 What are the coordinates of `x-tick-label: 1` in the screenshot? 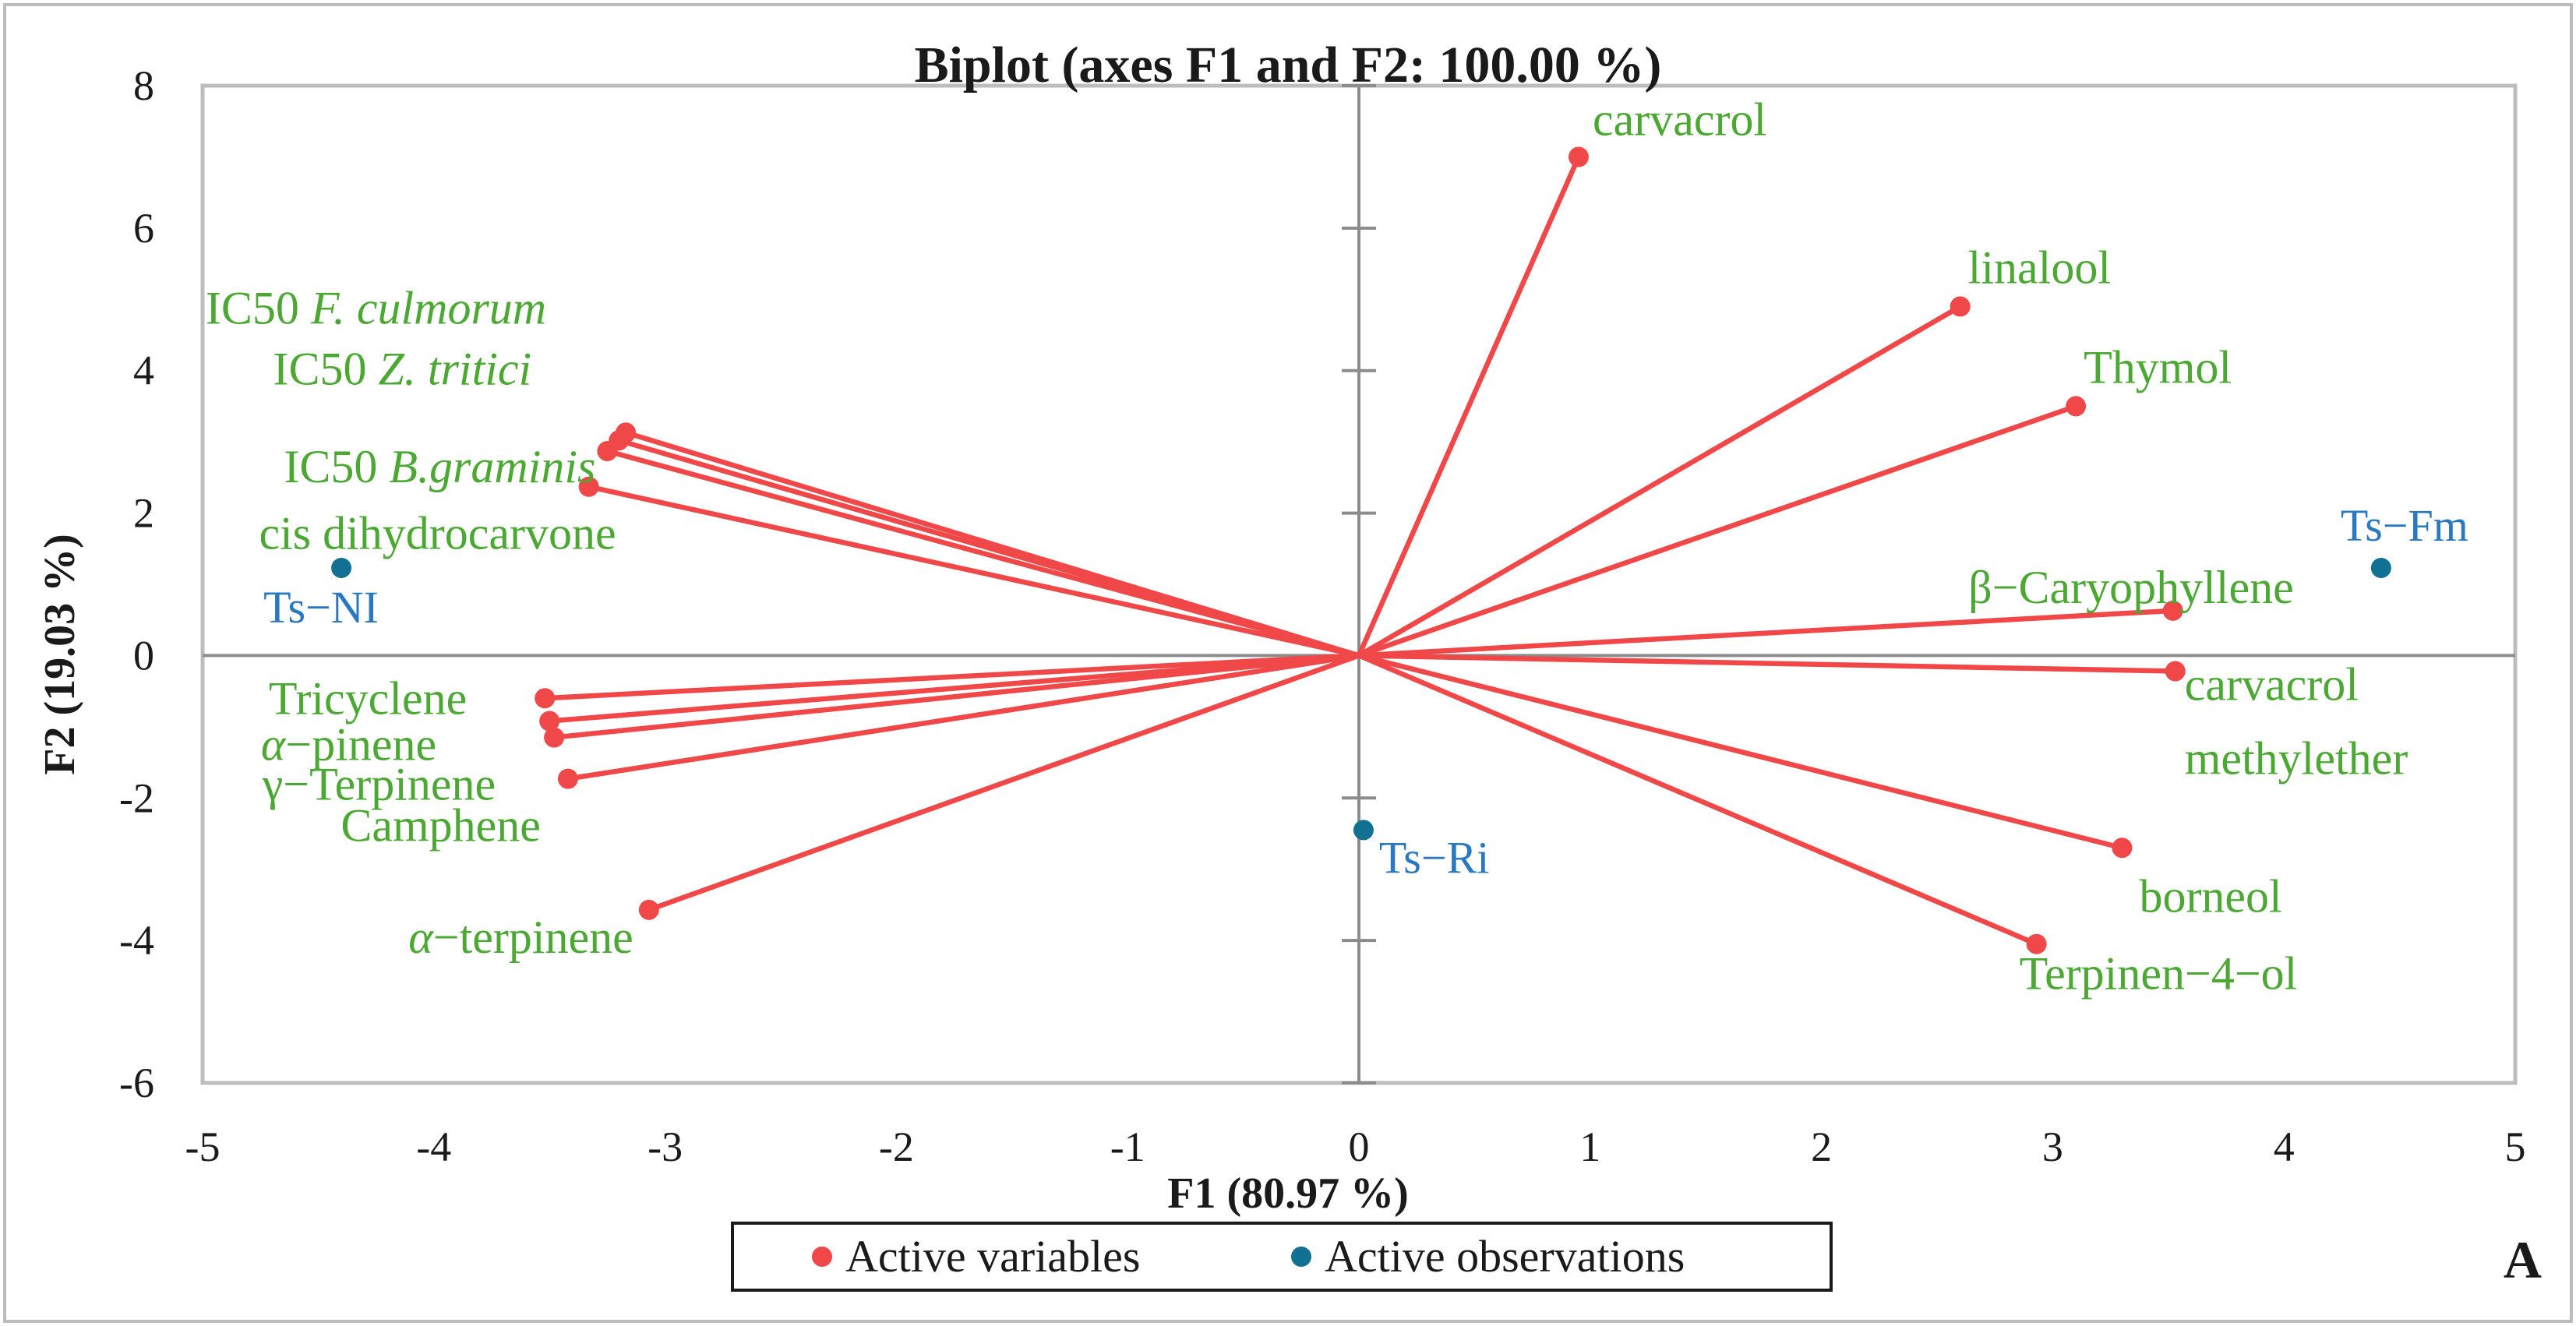 It's located at (1589, 1146).